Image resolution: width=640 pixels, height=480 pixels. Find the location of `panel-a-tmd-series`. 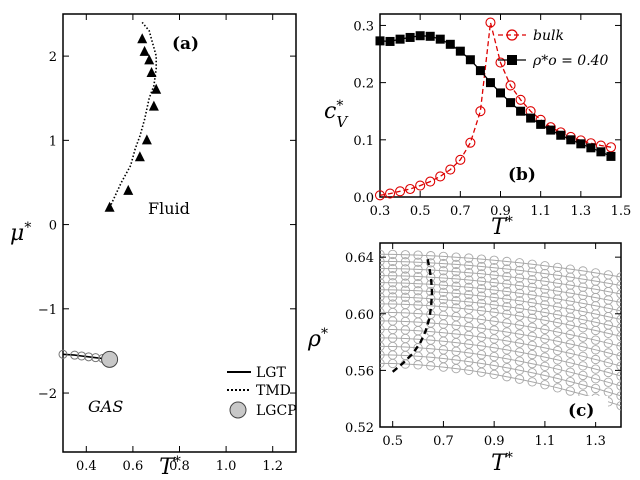

panel-a-tmd-series is located at coordinates (133, 116).